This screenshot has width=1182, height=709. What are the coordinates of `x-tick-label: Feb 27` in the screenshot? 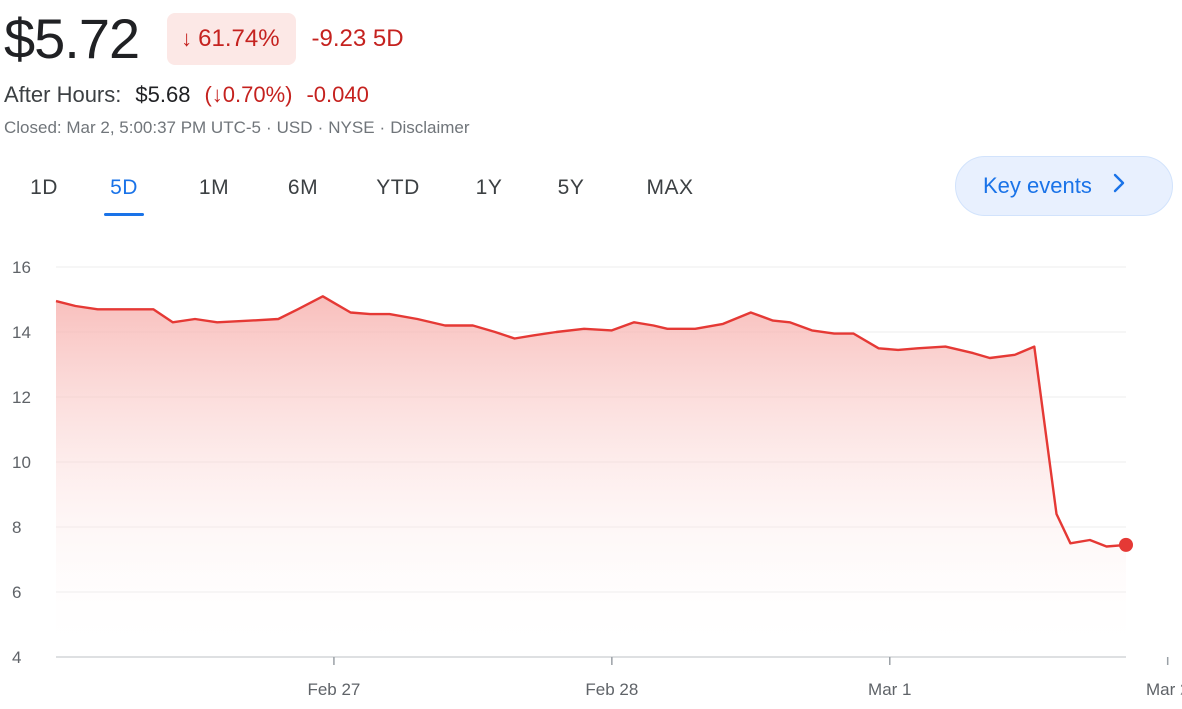 It's located at (333, 689).